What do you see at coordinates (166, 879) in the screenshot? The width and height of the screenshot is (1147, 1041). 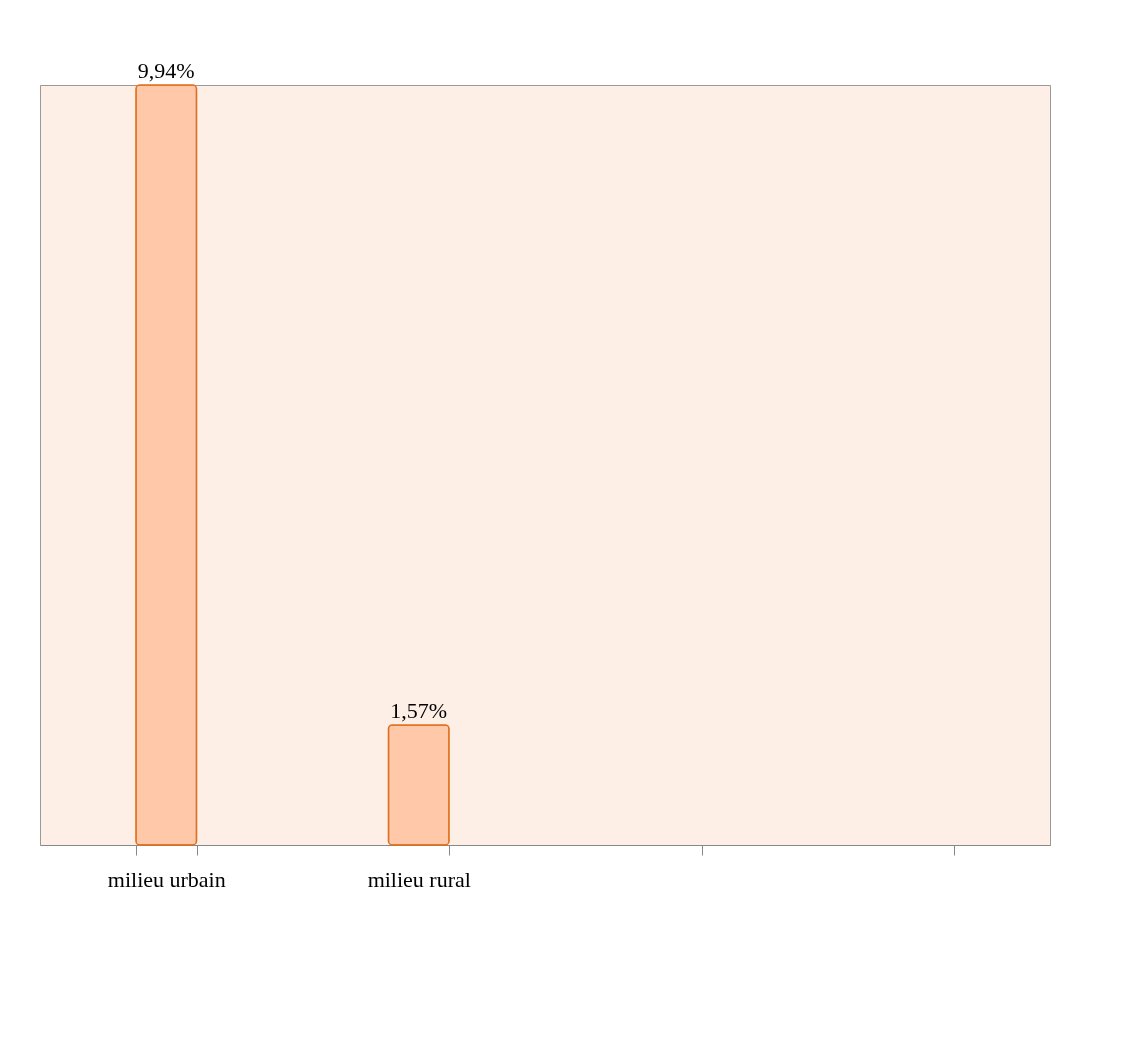 I see `x-tick-label: milieu urbain` at bounding box center [166, 879].